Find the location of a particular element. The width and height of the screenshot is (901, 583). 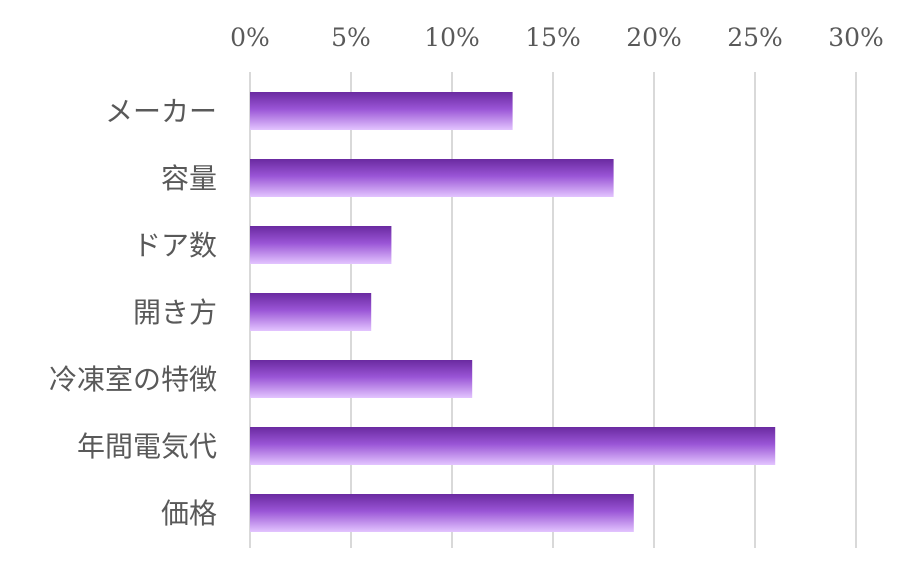

category-label: 年間電気代 is located at coordinates (147, 446).